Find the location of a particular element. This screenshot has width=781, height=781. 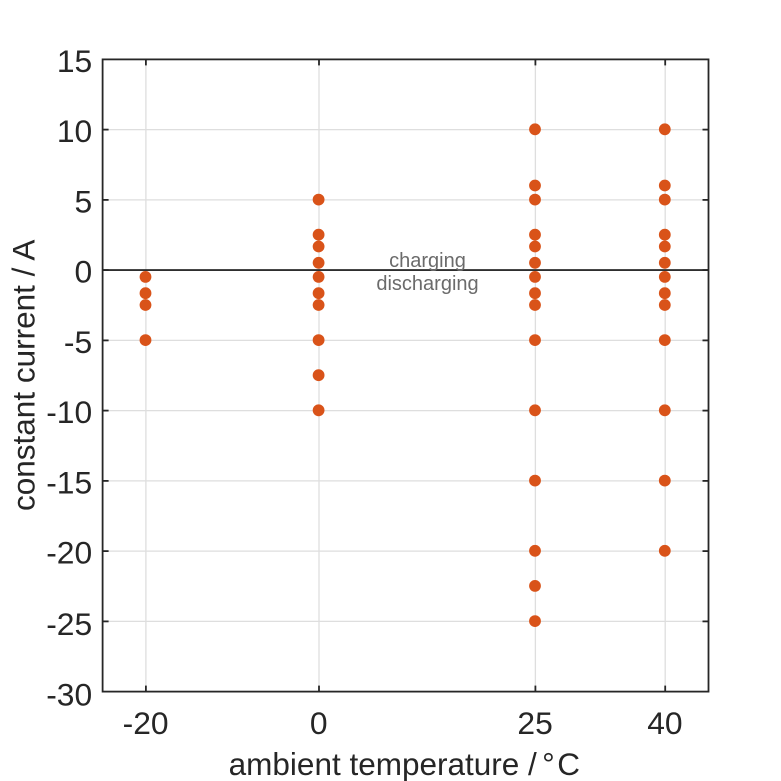

svg-text: discharging is located at coordinates (427, 284).